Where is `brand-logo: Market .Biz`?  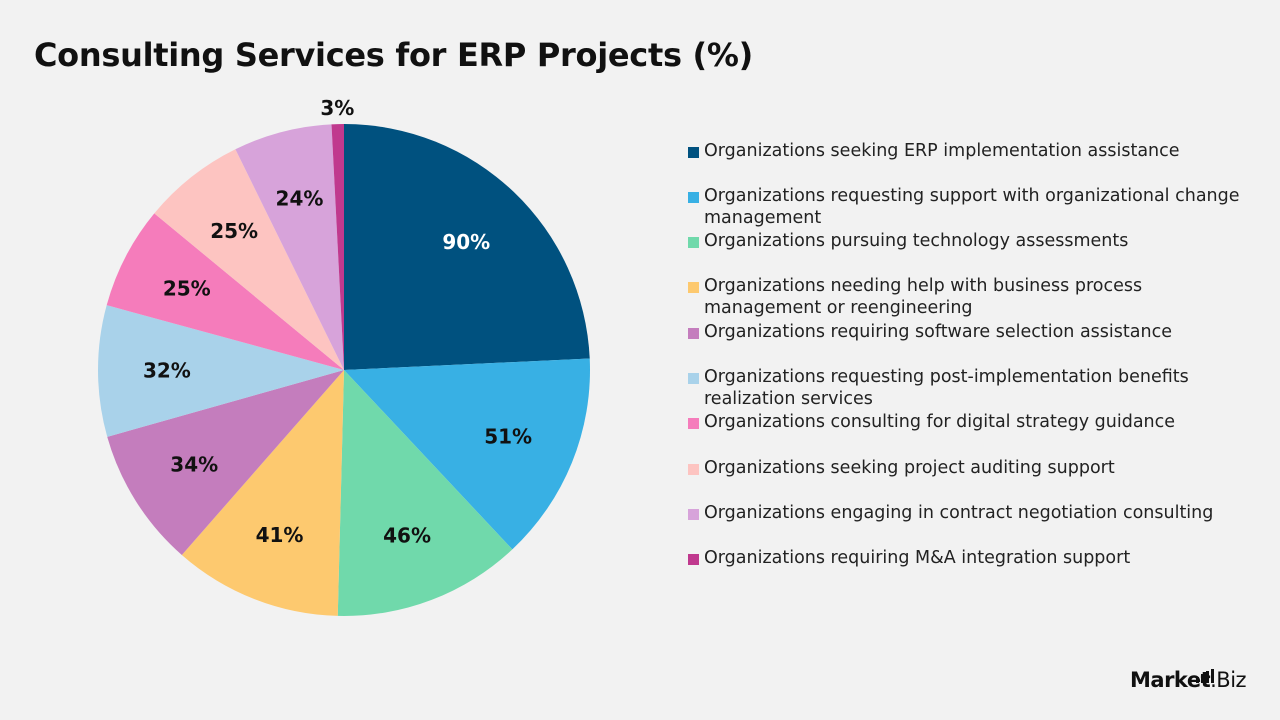 brand-logo: Market .Biz is located at coordinates (1188, 680).